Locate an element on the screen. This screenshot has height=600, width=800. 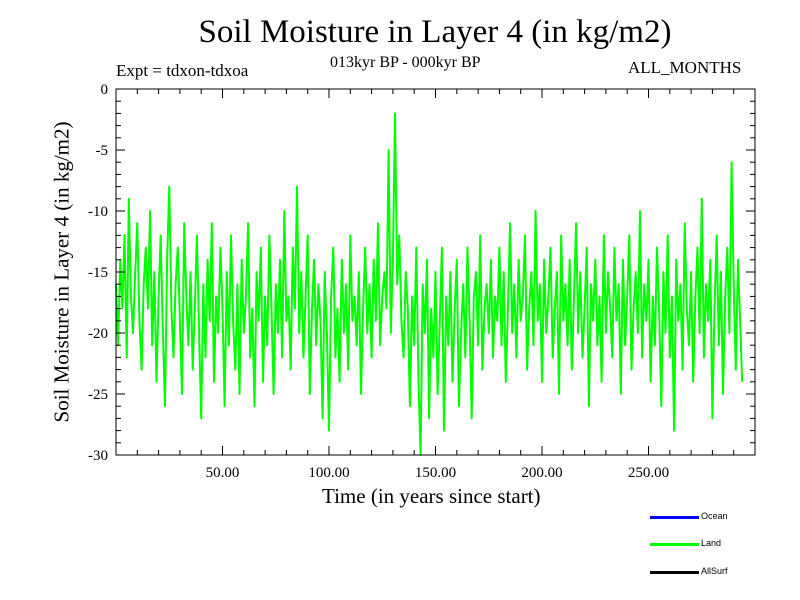
y-tick-label: -30 is located at coordinates (98, 456).